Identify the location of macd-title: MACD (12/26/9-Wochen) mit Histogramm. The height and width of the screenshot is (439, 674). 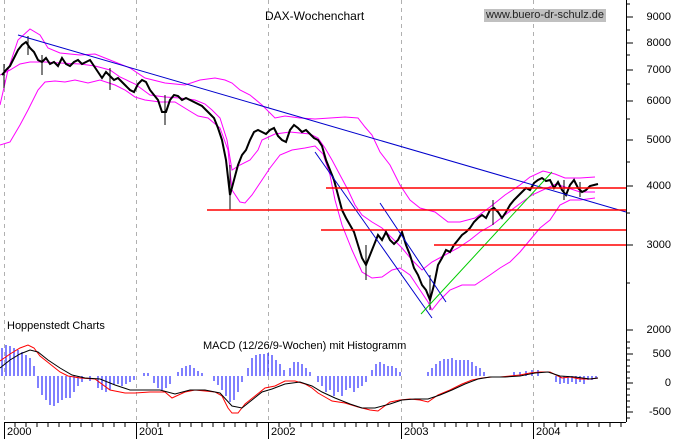
(305, 346).